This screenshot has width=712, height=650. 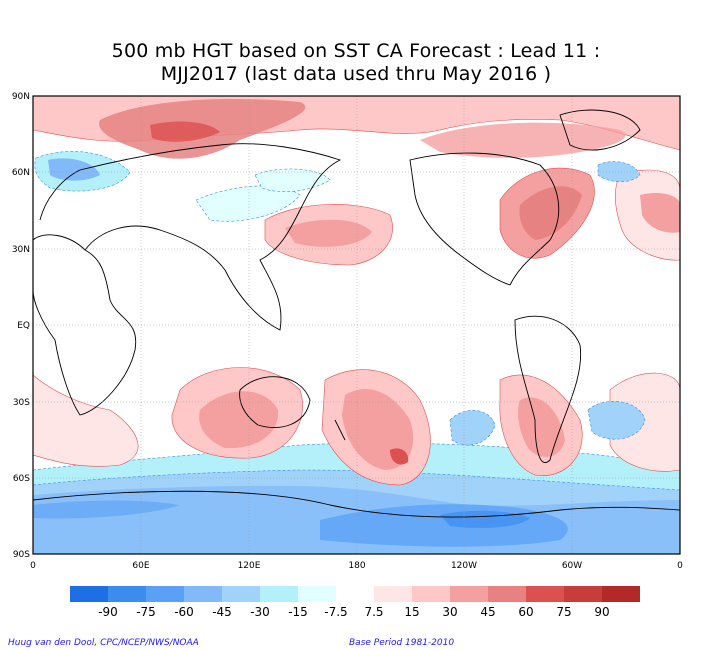 What do you see at coordinates (21, 555) in the screenshot?
I see `latitude-label: 90S` at bounding box center [21, 555].